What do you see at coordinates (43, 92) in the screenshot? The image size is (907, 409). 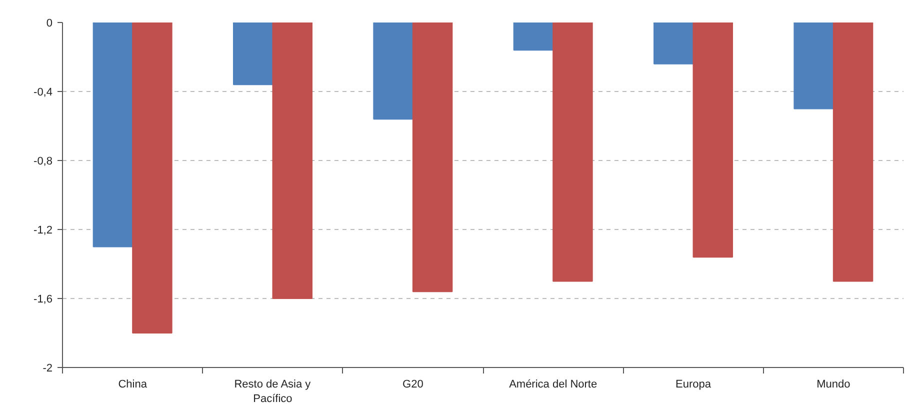 I see `y-tick-label: -0,4` at bounding box center [43, 92].